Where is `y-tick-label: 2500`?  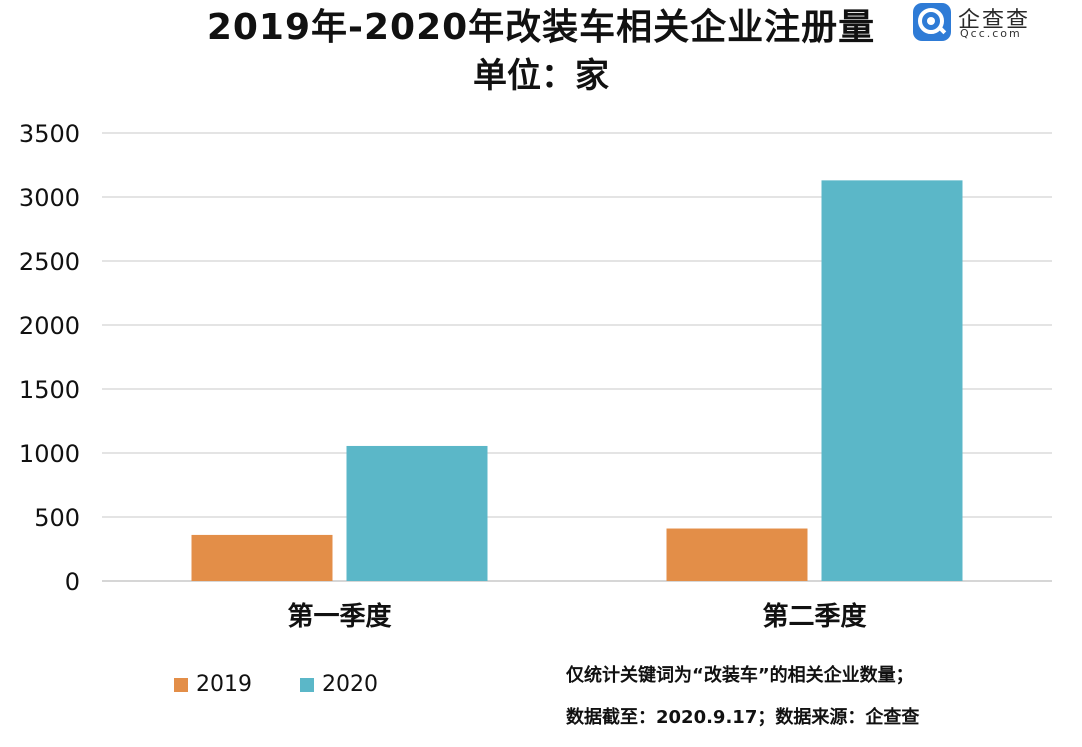 y-tick-label: 2500 is located at coordinates (49, 262).